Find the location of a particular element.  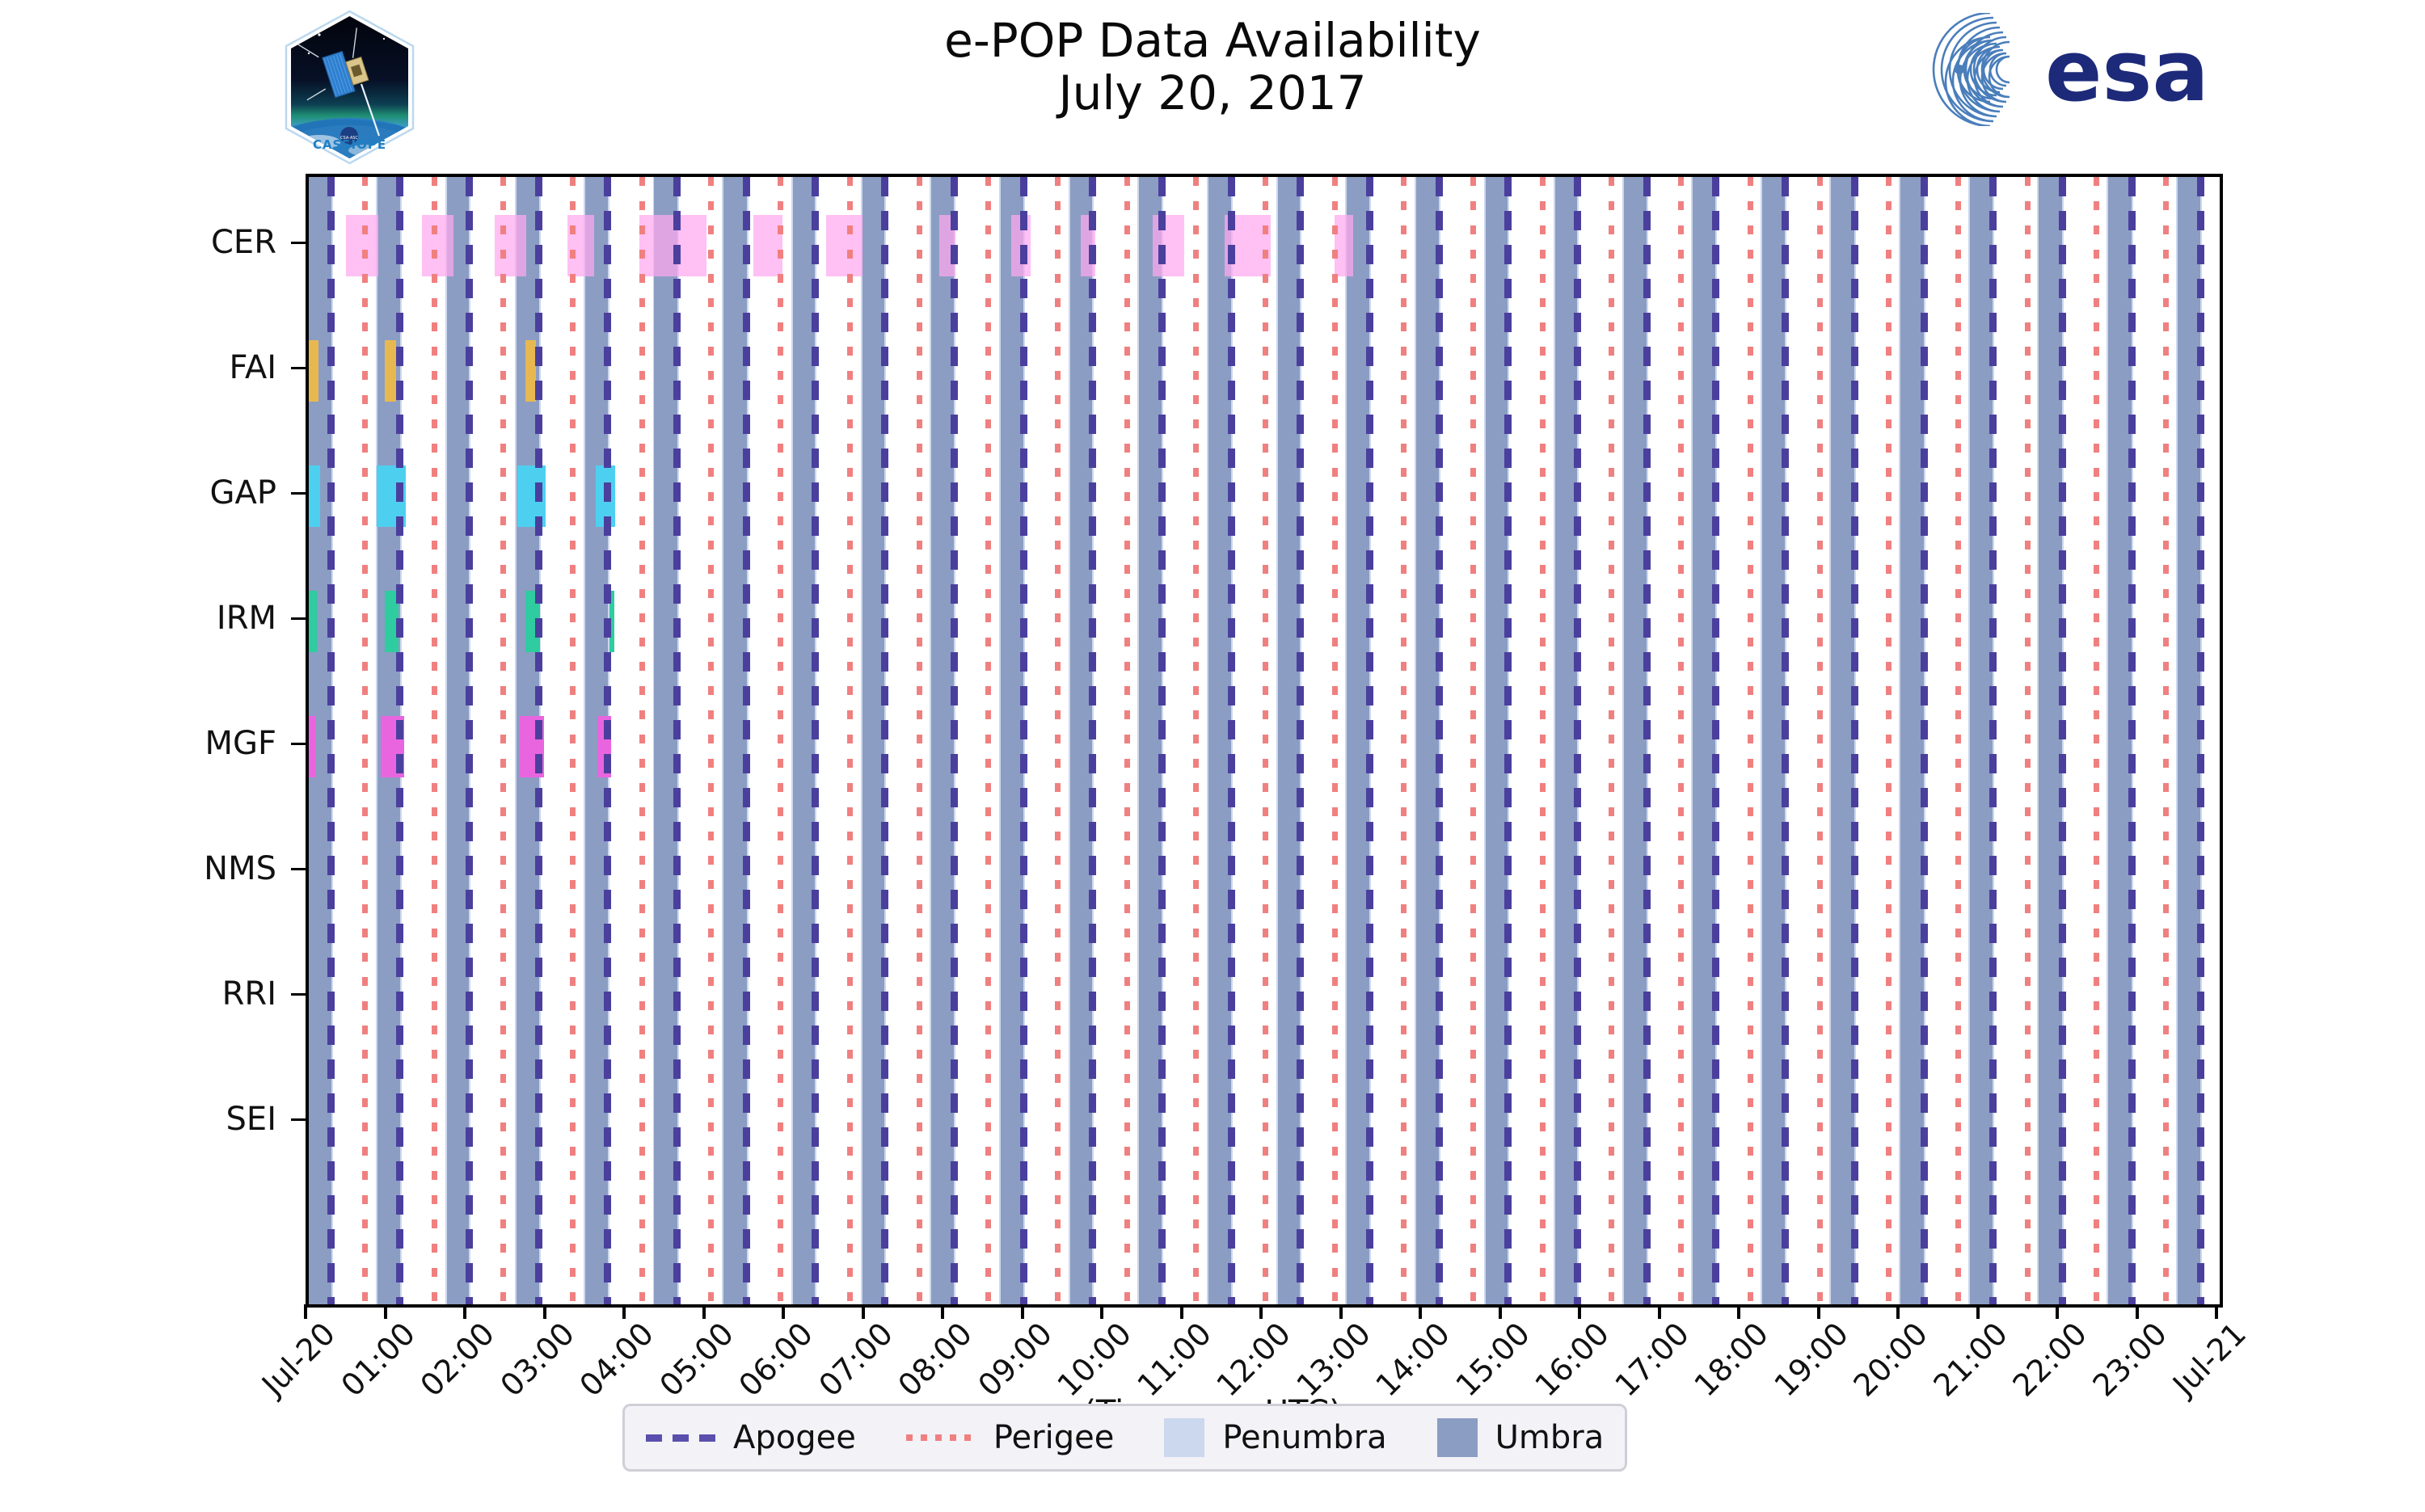

legend-swatch-perigee-icon is located at coordinates (941, 1437).